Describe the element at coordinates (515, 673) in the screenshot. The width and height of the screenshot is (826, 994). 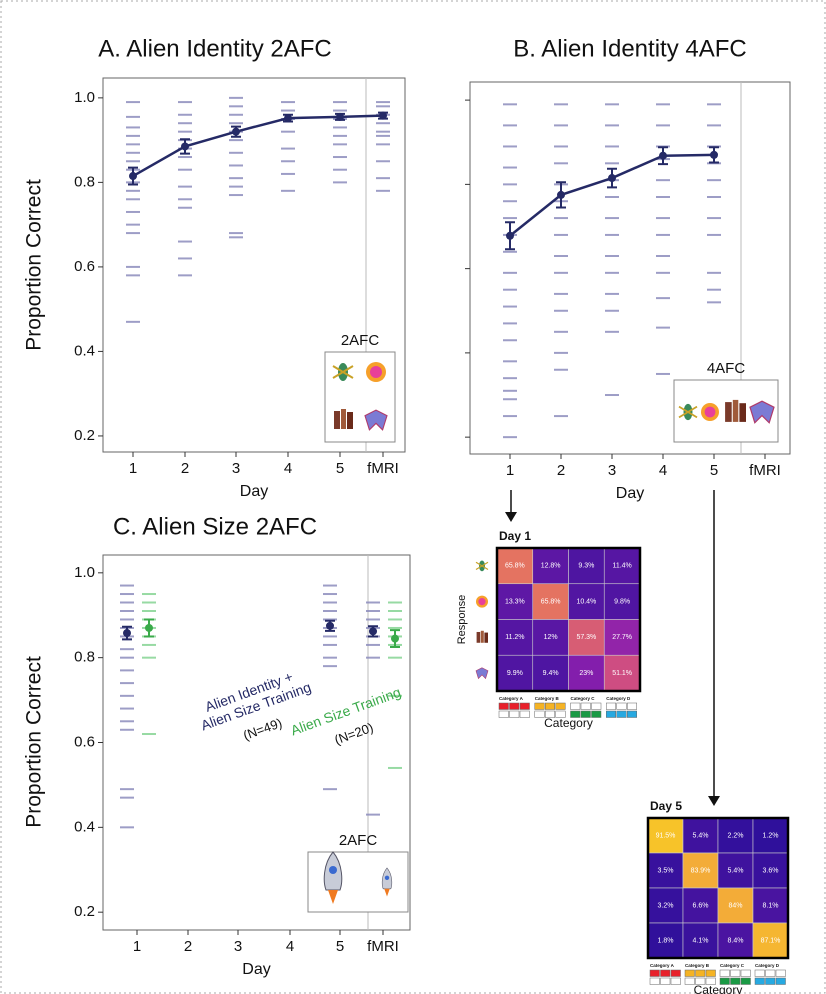
I see `cell-label: 9.9%` at that location.